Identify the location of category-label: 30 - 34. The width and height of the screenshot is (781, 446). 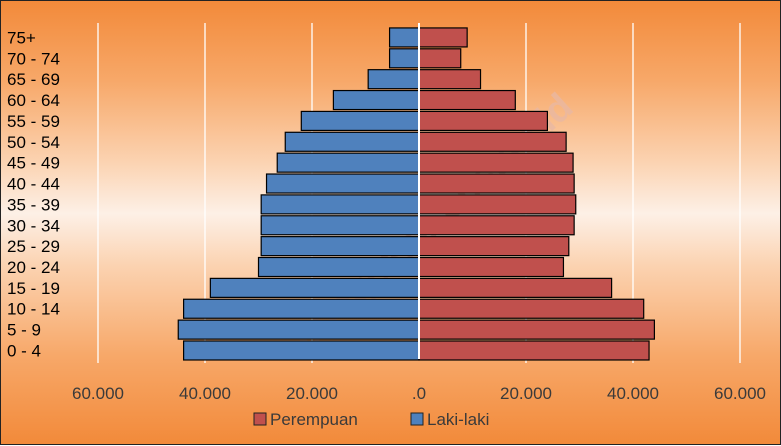
(33, 225).